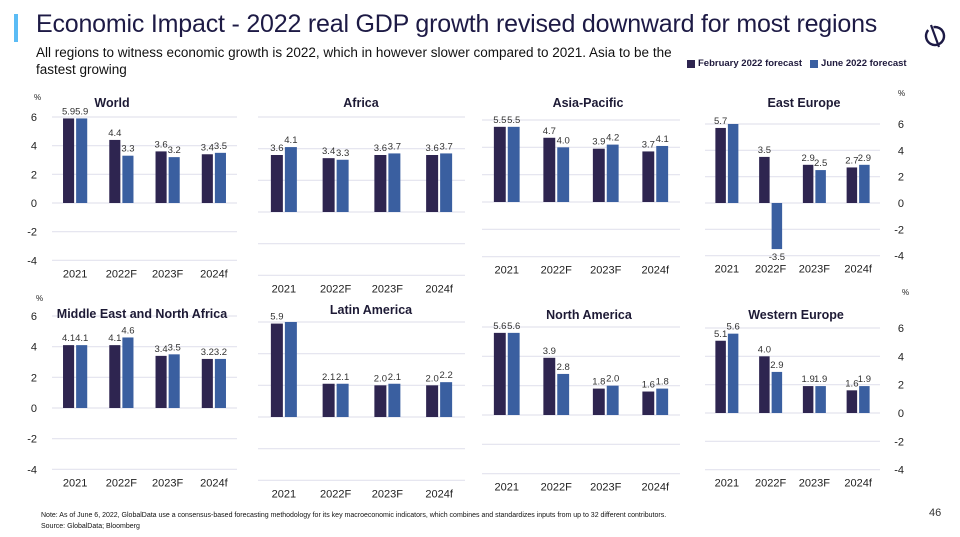 This screenshot has height=537, width=960. Describe the element at coordinates (394, 377) in the screenshot. I see `latin-america-data-label: 2.1` at that location.